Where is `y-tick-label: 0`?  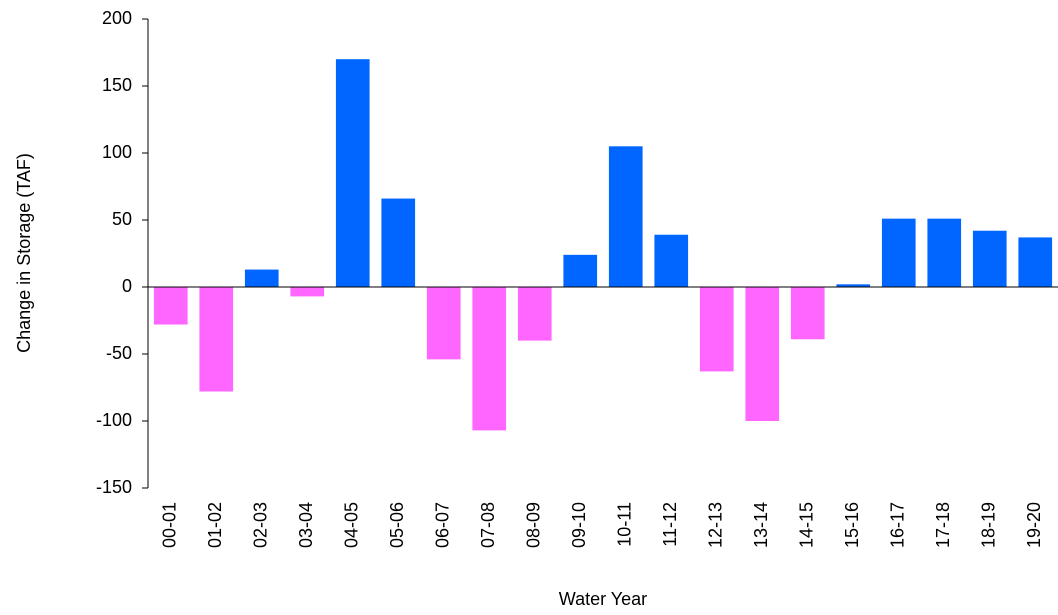 y-tick-label: 0 is located at coordinates (127, 286).